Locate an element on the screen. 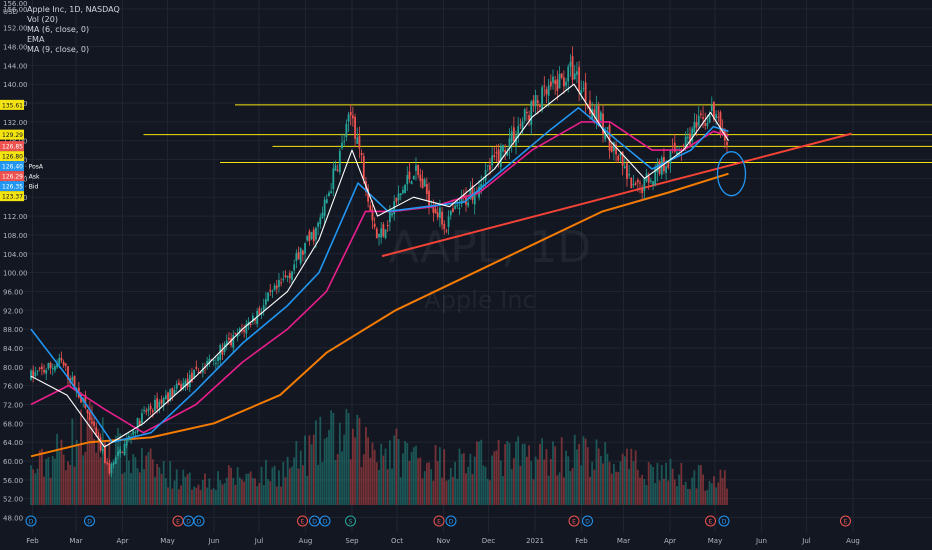  price-badge-label: 126.85 is located at coordinates (12, 147).